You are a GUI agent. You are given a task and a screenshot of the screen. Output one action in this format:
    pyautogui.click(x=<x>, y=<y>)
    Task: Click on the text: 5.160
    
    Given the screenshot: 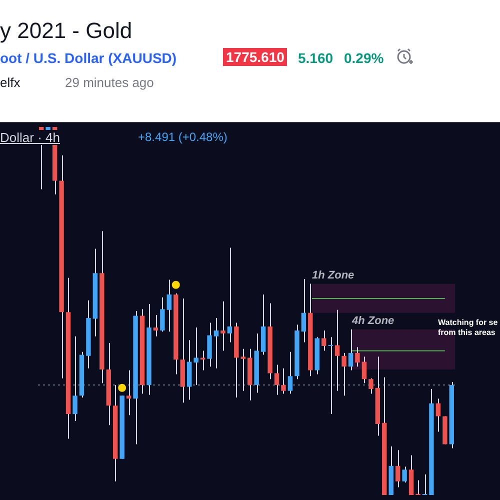 What is the action you would take?
    pyautogui.click(x=316, y=58)
    